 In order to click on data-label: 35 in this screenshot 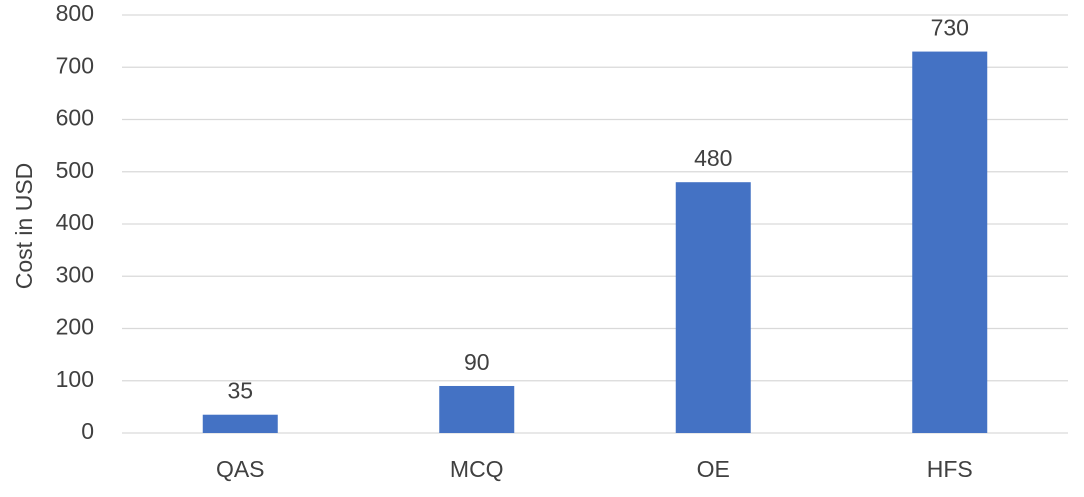, I will do `click(240, 391)`.